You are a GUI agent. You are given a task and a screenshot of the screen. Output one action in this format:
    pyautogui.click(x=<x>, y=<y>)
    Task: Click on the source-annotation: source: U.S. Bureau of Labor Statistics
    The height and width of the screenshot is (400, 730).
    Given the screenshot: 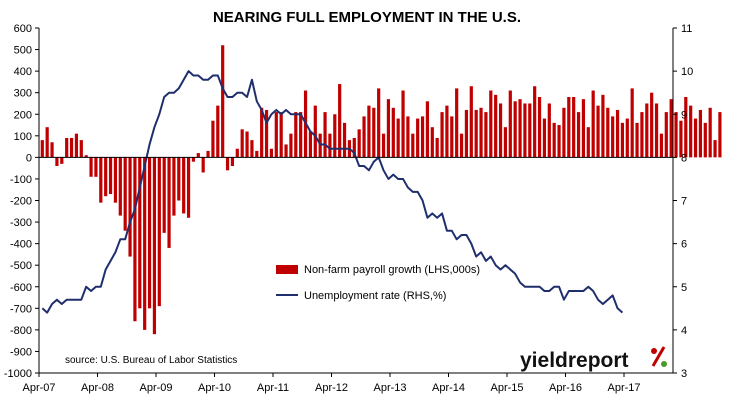 What is the action you would take?
    pyautogui.click(x=151, y=360)
    